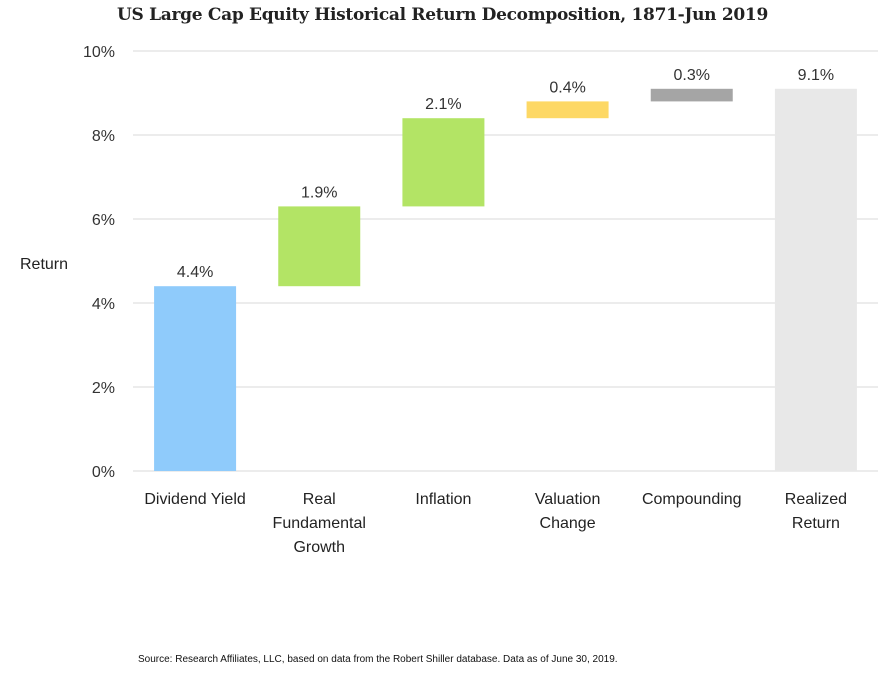  What do you see at coordinates (195, 378) in the screenshot?
I see `bar-dividend-yield` at bounding box center [195, 378].